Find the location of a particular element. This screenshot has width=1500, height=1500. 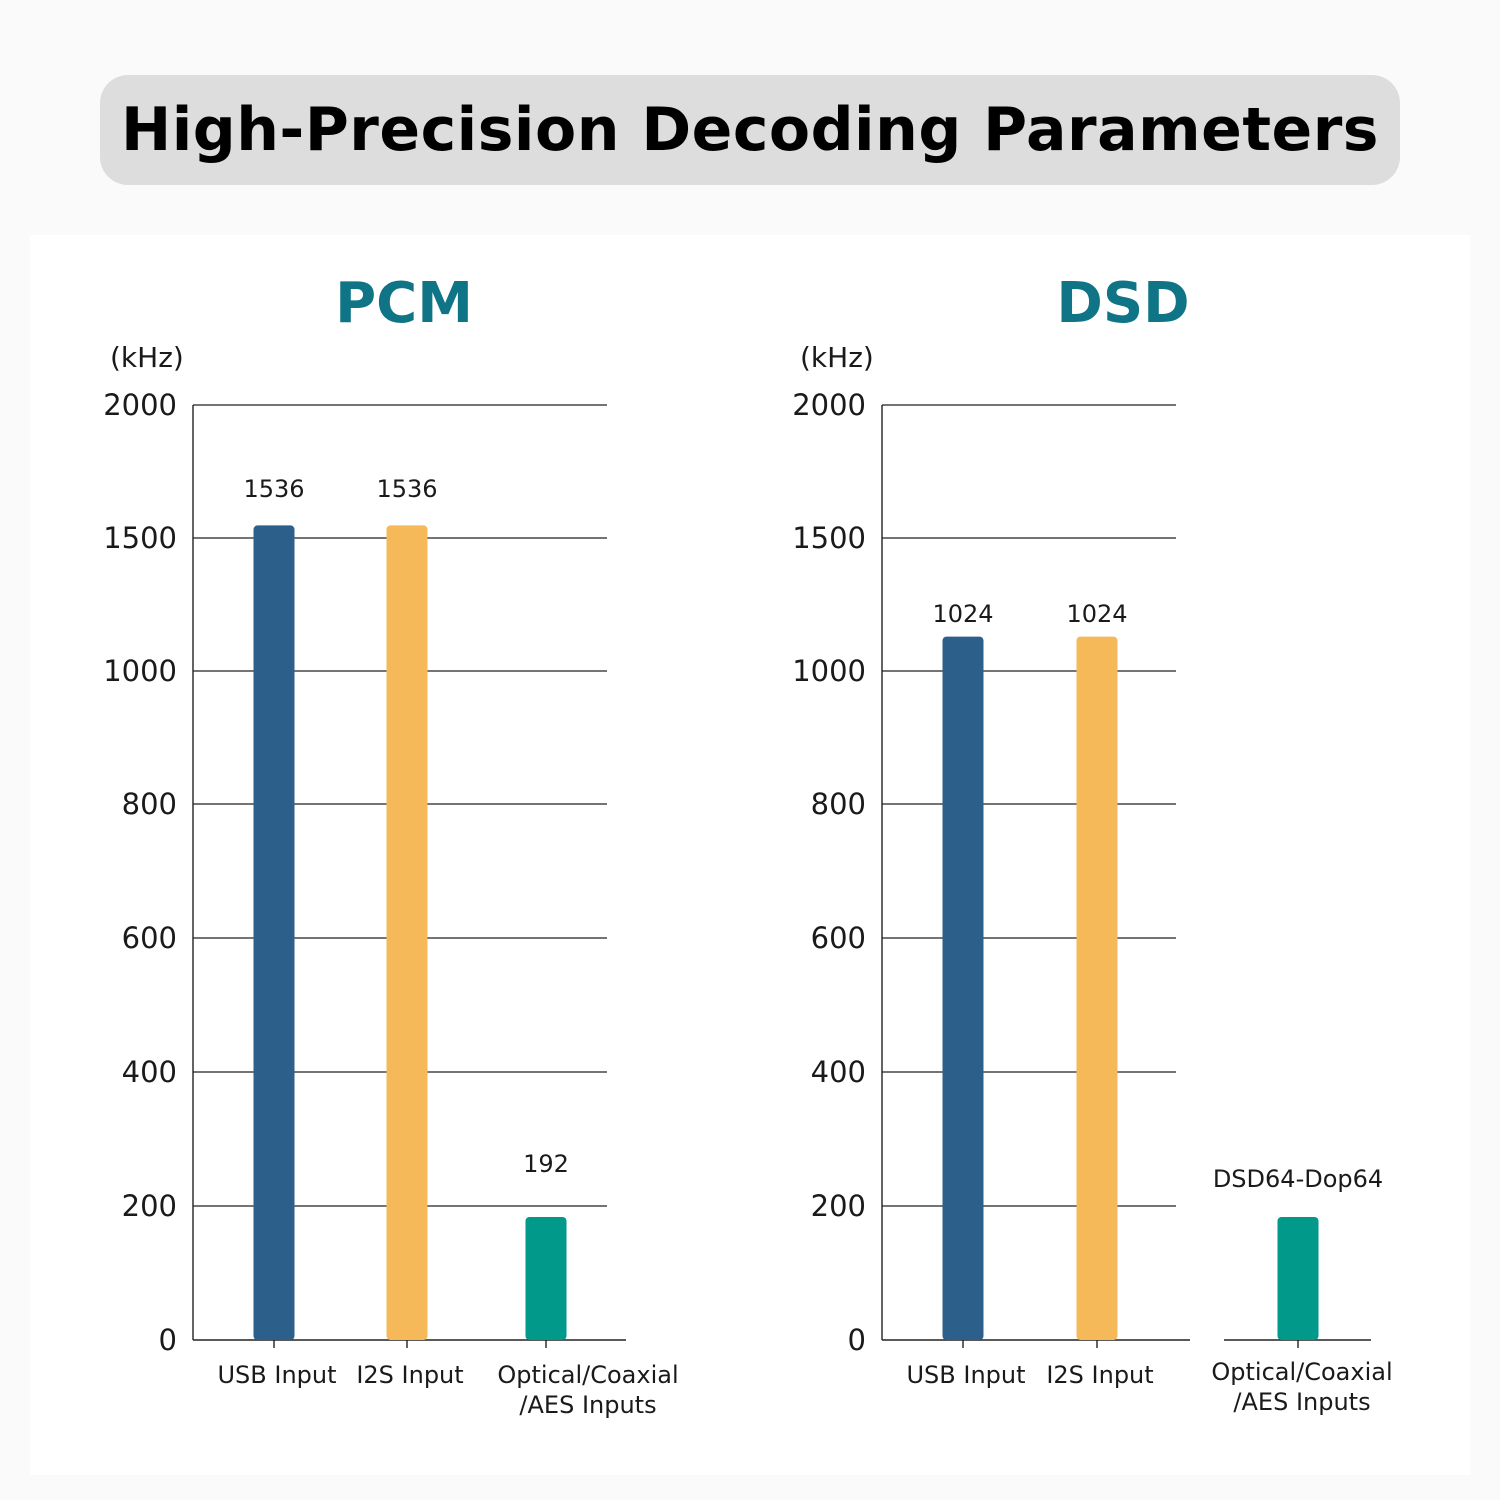

dsd-category-label: USB Input is located at coordinates (965, 1375).